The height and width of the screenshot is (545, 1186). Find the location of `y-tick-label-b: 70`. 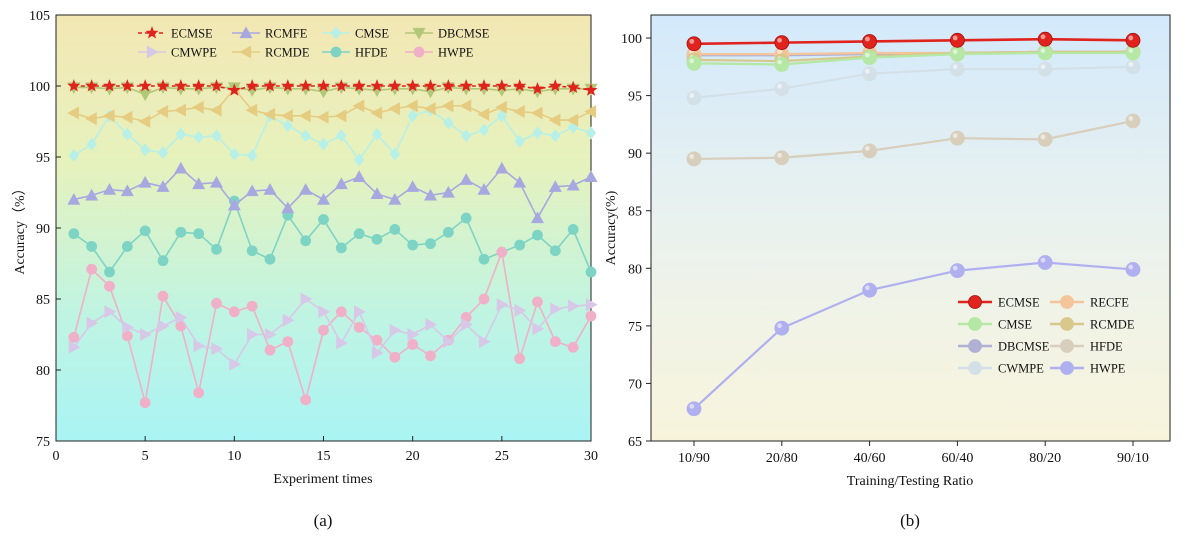

y-tick-label-b: 70 is located at coordinates (635, 384).